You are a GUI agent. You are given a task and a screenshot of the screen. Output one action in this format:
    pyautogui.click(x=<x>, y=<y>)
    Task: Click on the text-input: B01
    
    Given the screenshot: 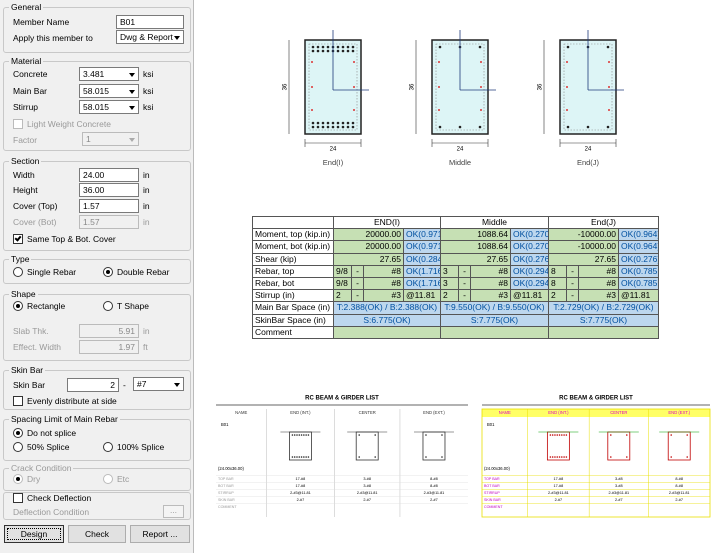 What is the action you would take?
    pyautogui.click(x=150, y=22)
    